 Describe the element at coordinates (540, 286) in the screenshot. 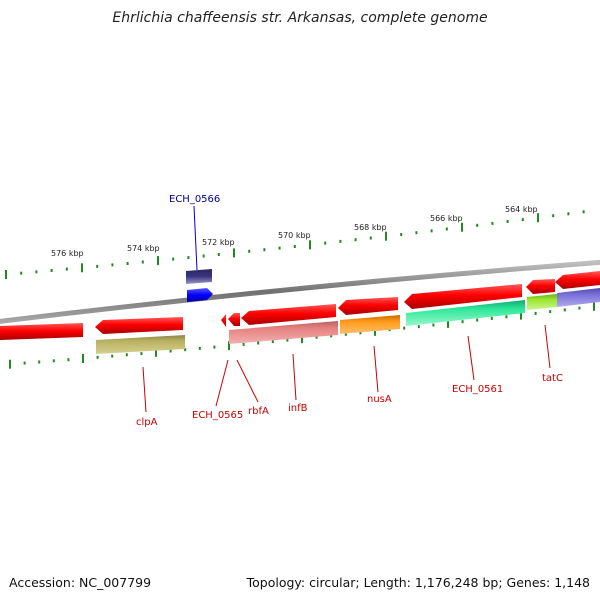

I see `tatC-cds` at that location.